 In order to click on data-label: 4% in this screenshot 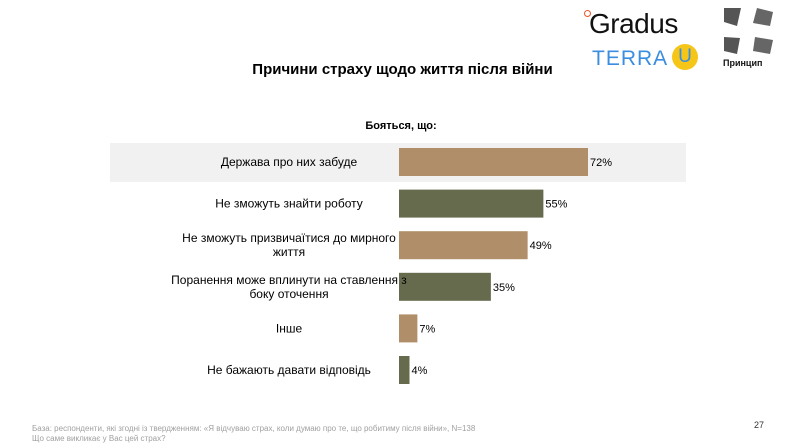, I will do `click(420, 371)`.